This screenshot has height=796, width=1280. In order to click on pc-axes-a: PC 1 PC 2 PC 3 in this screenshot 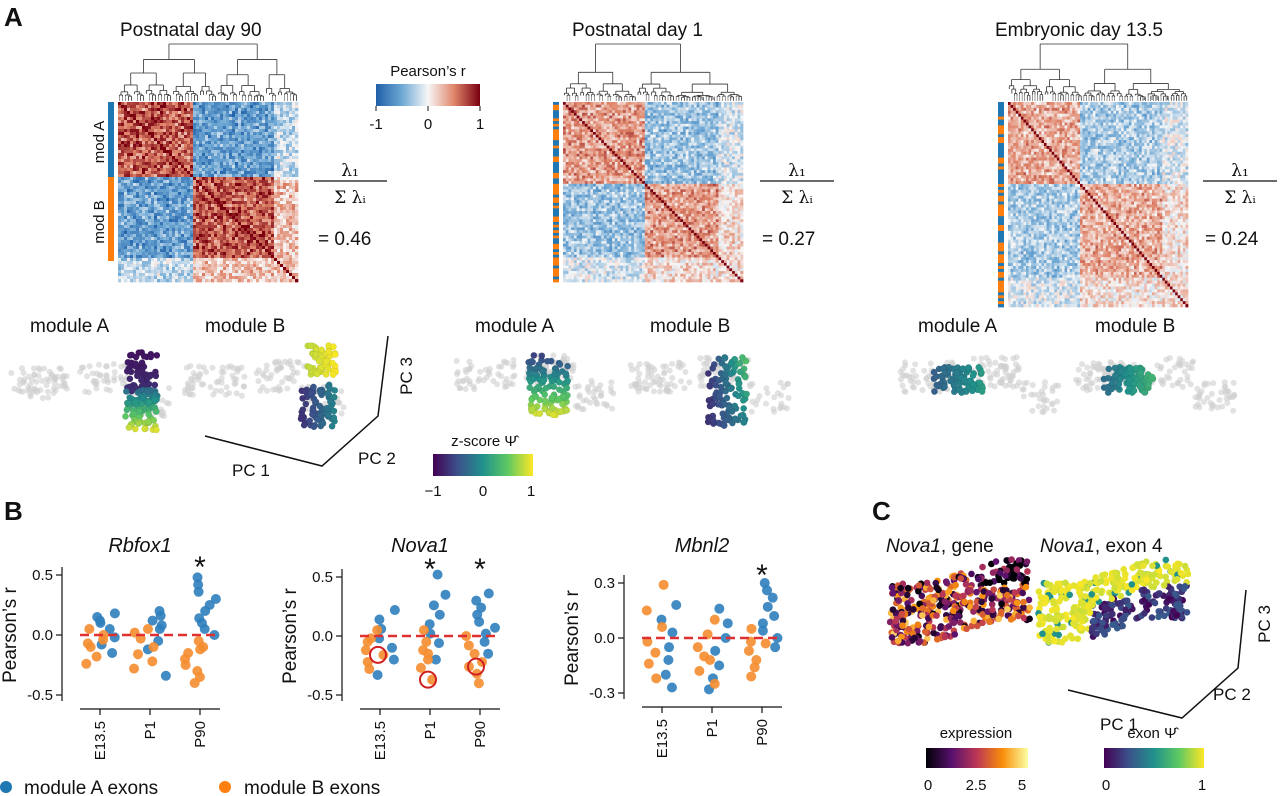, I will do `click(310, 407)`.